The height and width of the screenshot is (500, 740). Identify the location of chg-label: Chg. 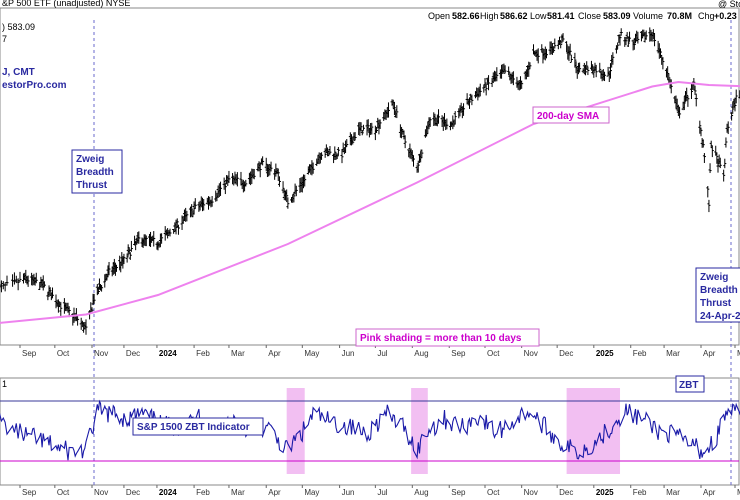
(706, 16).